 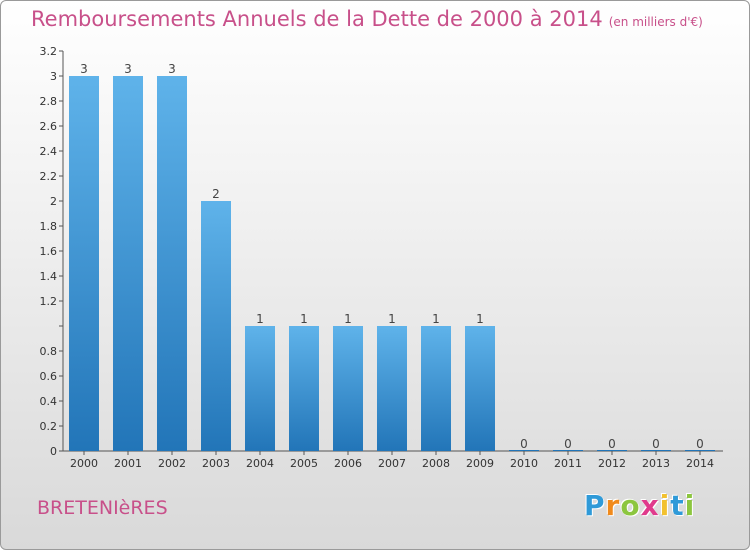 I want to click on y-tick-label: 2.2, so click(x=49, y=176).